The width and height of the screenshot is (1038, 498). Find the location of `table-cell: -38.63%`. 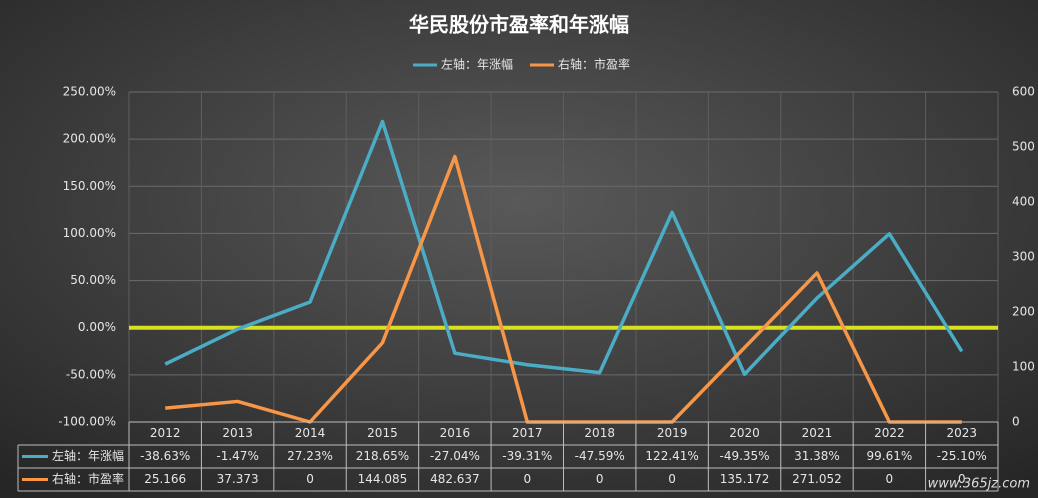

table-cell: -38.63% is located at coordinates (165, 456).